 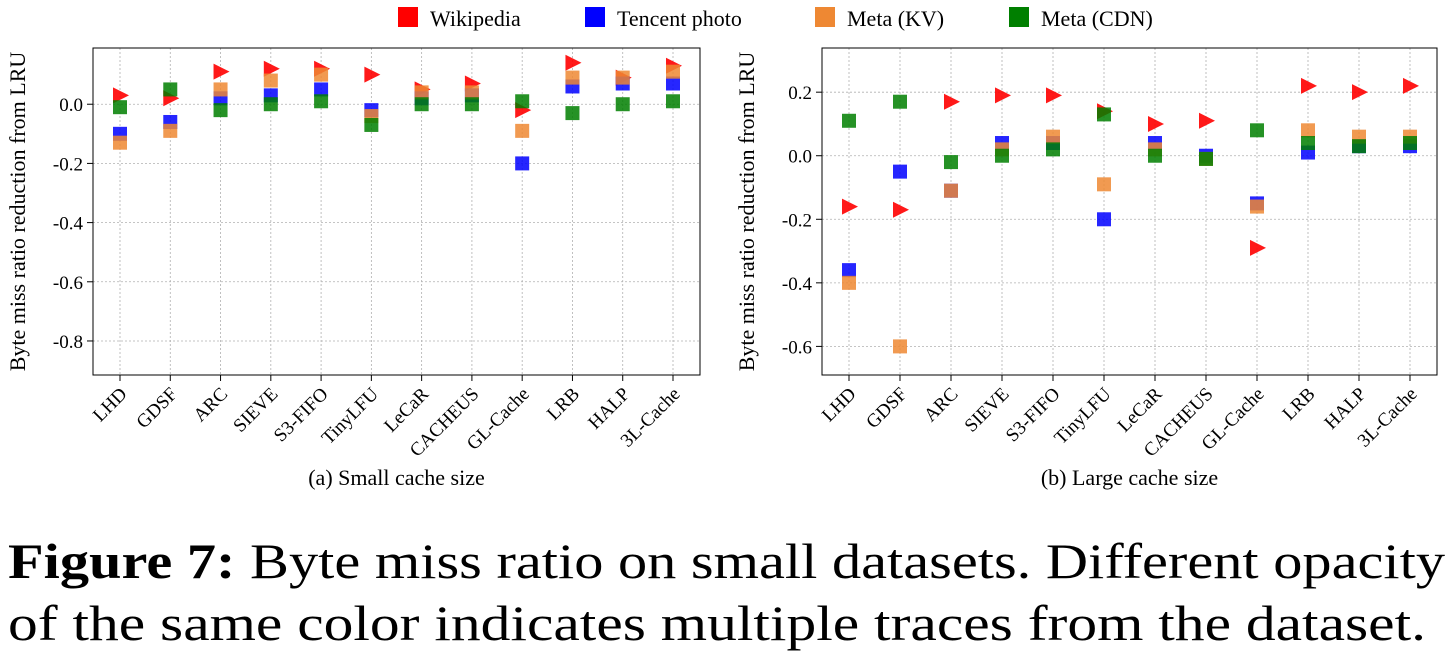 I want to click on legend-label: Wikipedia, so click(x=475, y=18).